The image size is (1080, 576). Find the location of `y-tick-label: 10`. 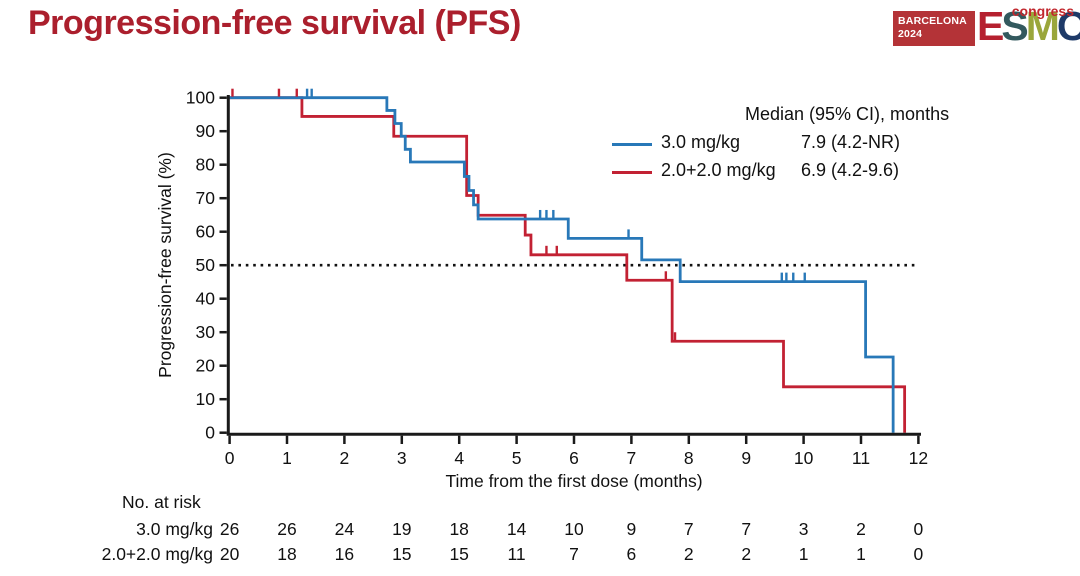

y-tick-label: 10 is located at coordinates (206, 399).